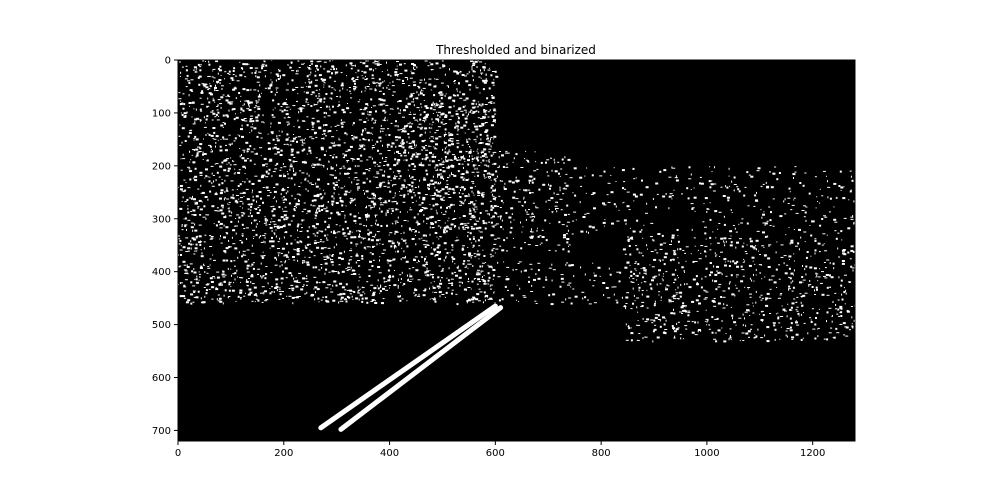 This screenshot has height=504, width=1008. What do you see at coordinates (283, 453) in the screenshot?
I see `x-tick-label: 200` at bounding box center [283, 453].